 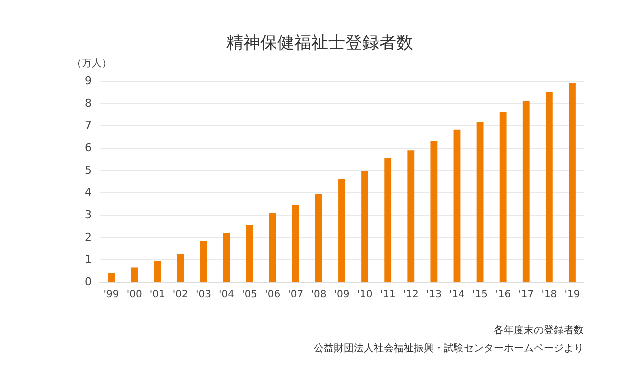 I want to click on x-tick-label: '04, so click(x=227, y=295).